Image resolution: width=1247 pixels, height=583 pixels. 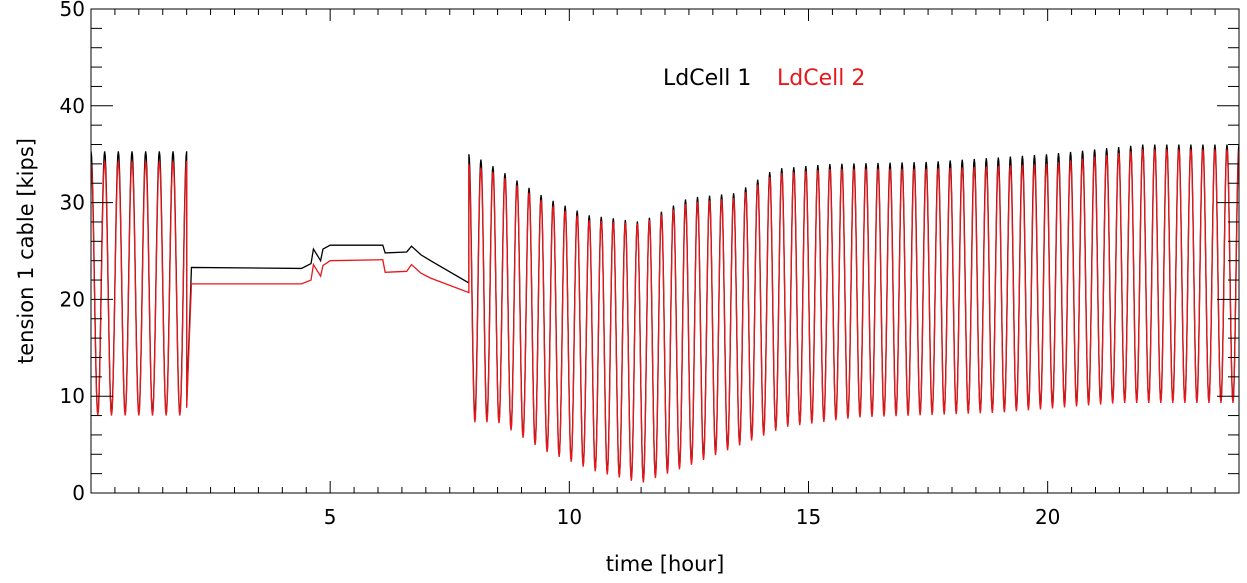 I want to click on y-tick-label: 20, so click(x=72, y=299).